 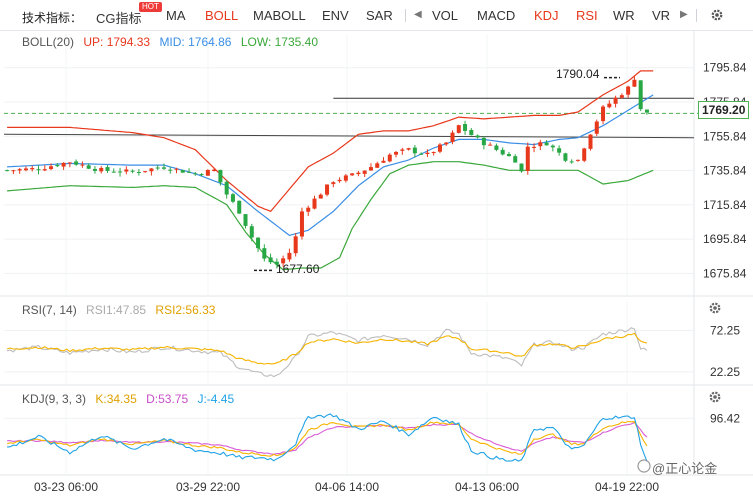 What do you see at coordinates (279, 42) in the screenshot?
I see `boll-low-value: LOW: 1735.40` at bounding box center [279, 42].